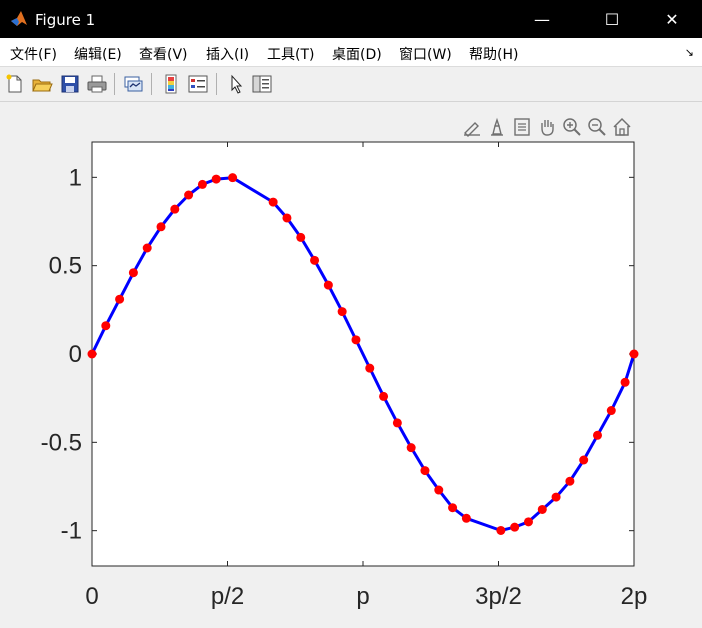  What do you see at coordinates (198, 84) in the screenshot?
I see `insert-legend-icon` at bounding box center [198, 84].